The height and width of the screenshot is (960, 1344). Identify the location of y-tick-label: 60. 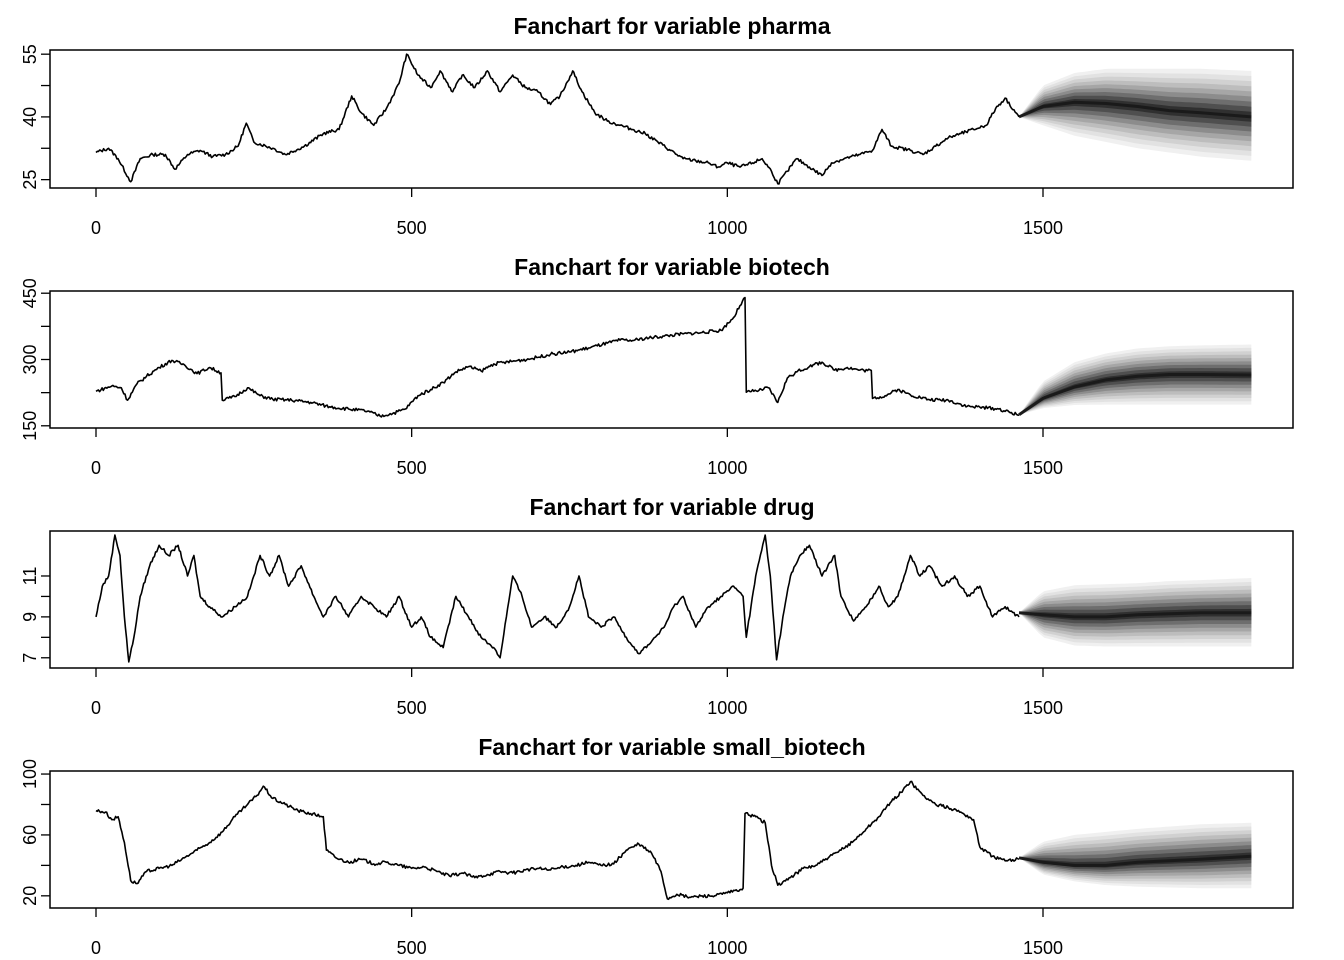
(30, 835).